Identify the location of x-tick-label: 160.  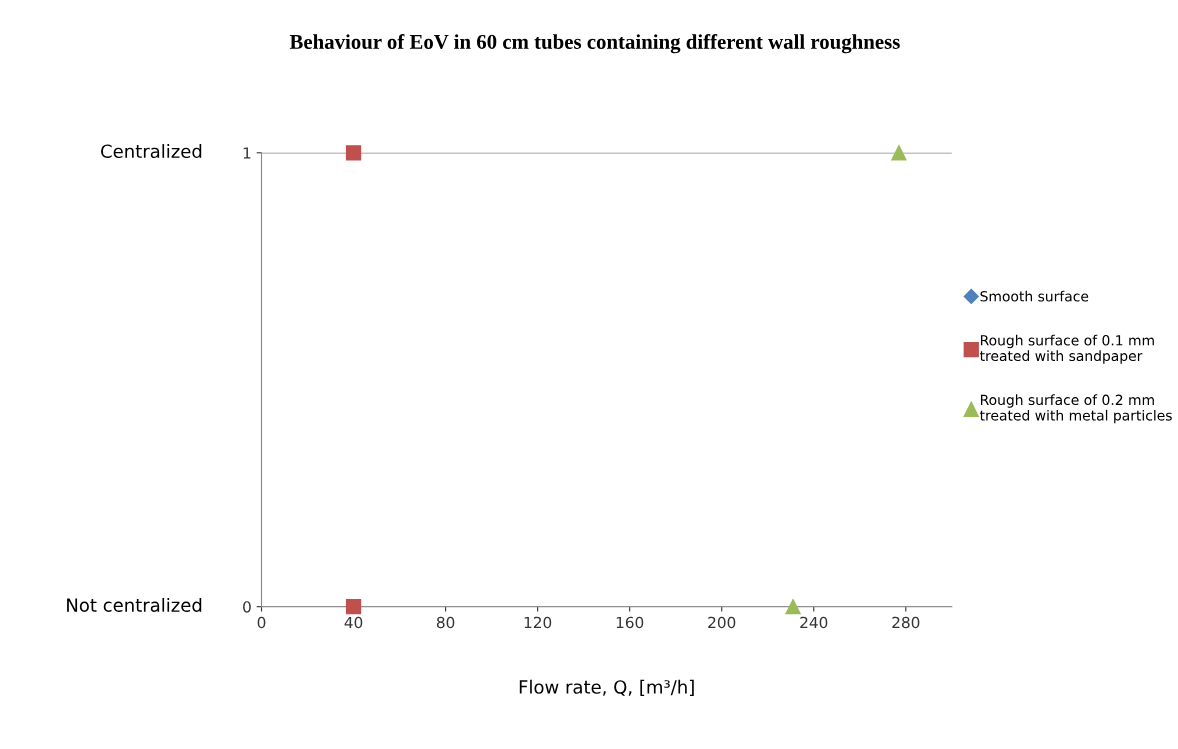
(630, 622).